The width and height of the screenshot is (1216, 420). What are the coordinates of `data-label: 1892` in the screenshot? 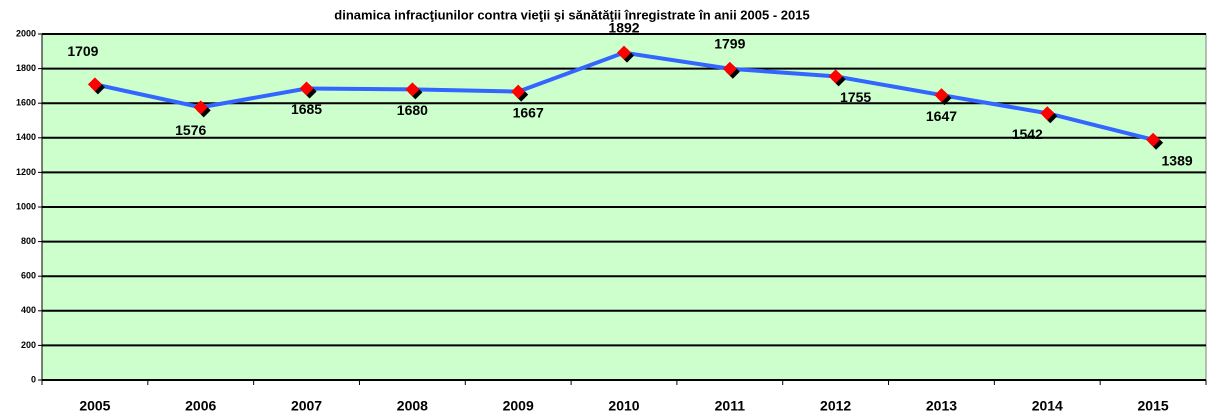 It's located at (623, 27).